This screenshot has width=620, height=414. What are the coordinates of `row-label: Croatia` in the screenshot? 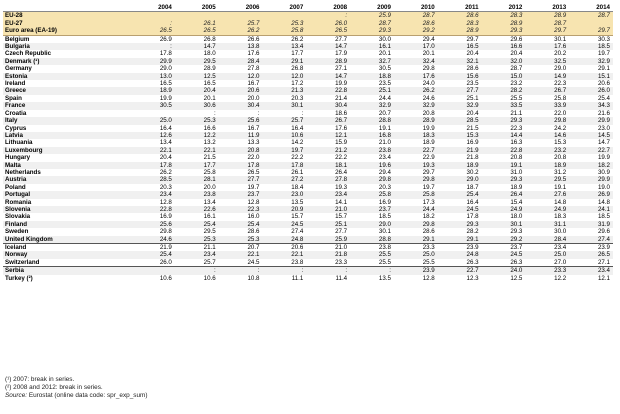 It's located at (16, 113).